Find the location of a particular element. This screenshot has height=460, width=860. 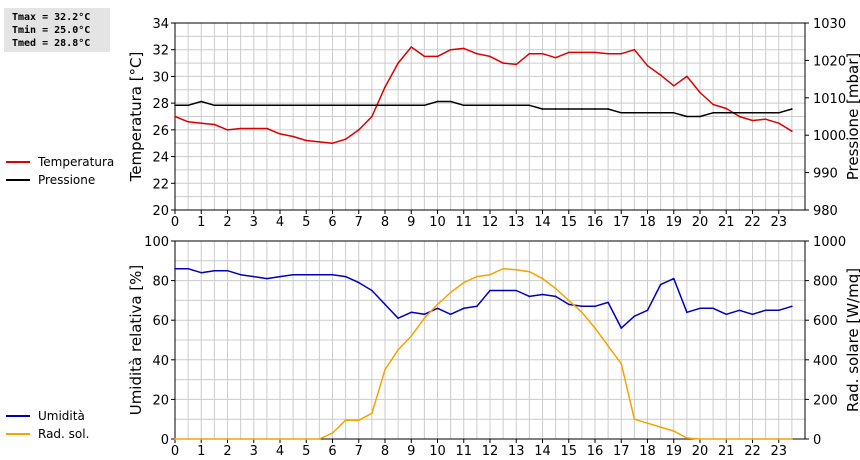

top-series-pressione-line is located at coordinates (484, 109).